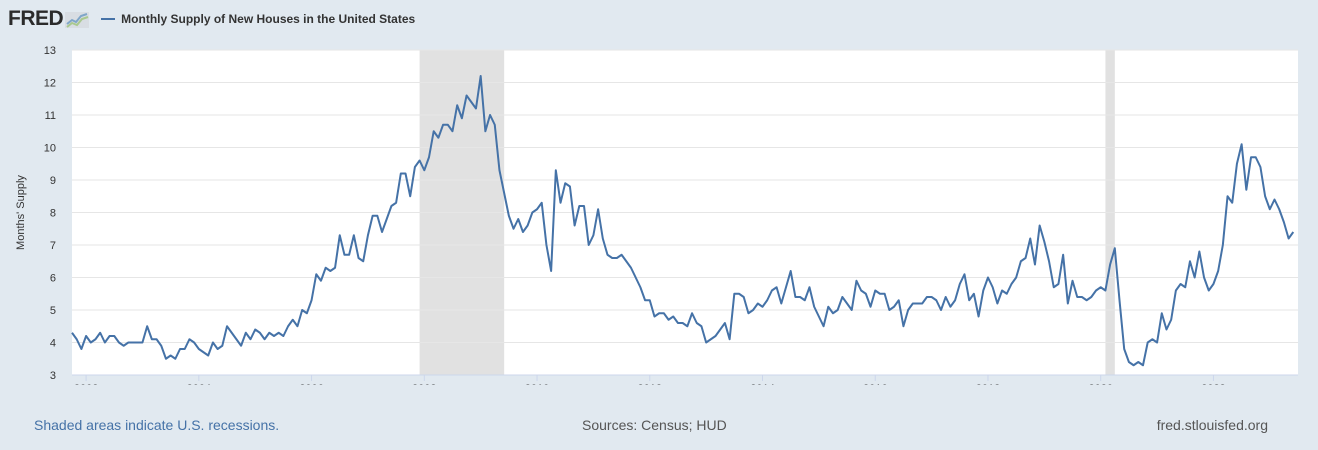  I want to click on fred-logo-text: FRED, so click(36, 18).